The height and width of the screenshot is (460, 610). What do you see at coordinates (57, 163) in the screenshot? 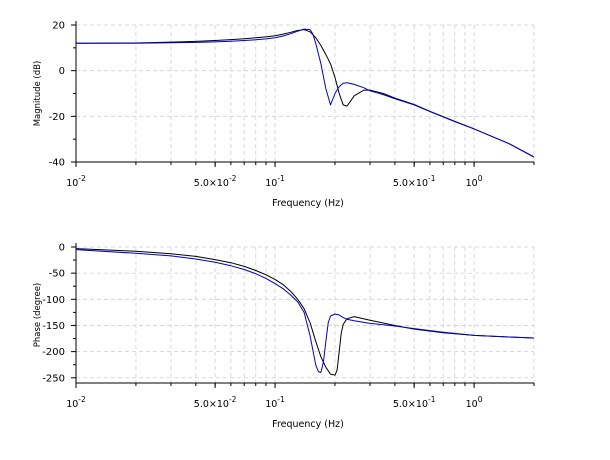
I see `y-tick-label: -40` at bounding box center [57, 163].